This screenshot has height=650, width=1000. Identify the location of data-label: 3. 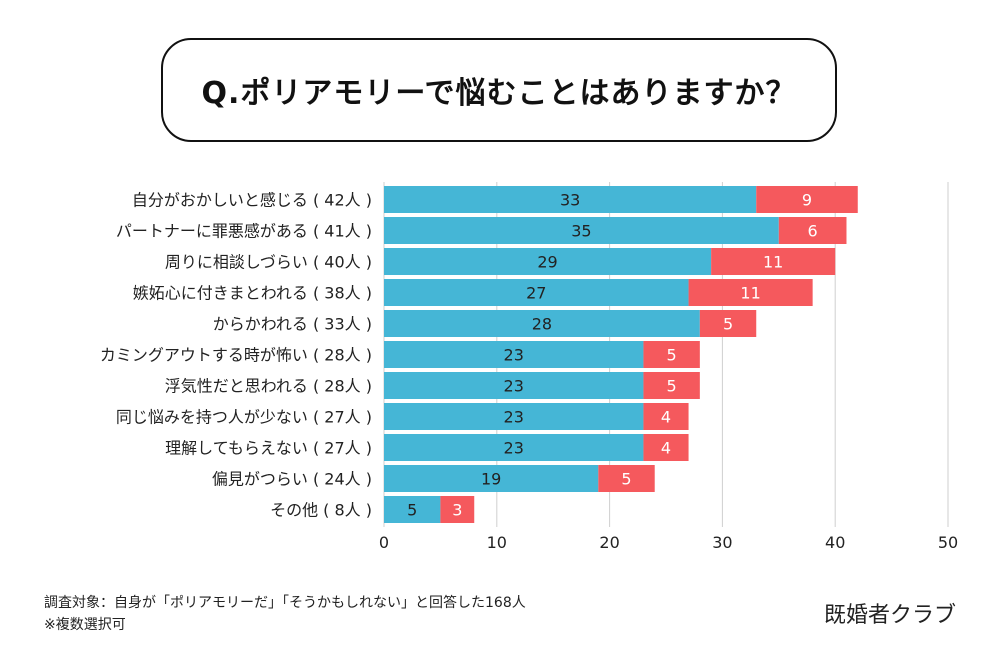
(457, 510).